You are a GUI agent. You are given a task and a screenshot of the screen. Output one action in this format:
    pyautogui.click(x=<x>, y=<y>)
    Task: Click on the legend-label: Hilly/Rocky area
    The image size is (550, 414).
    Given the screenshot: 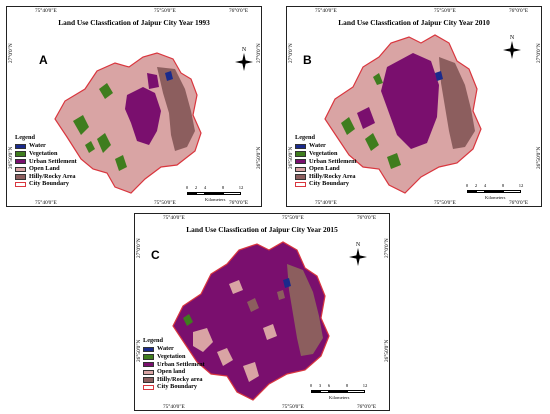 What is the action you would take?
    pyautogui.click(x=180, y=379)
    